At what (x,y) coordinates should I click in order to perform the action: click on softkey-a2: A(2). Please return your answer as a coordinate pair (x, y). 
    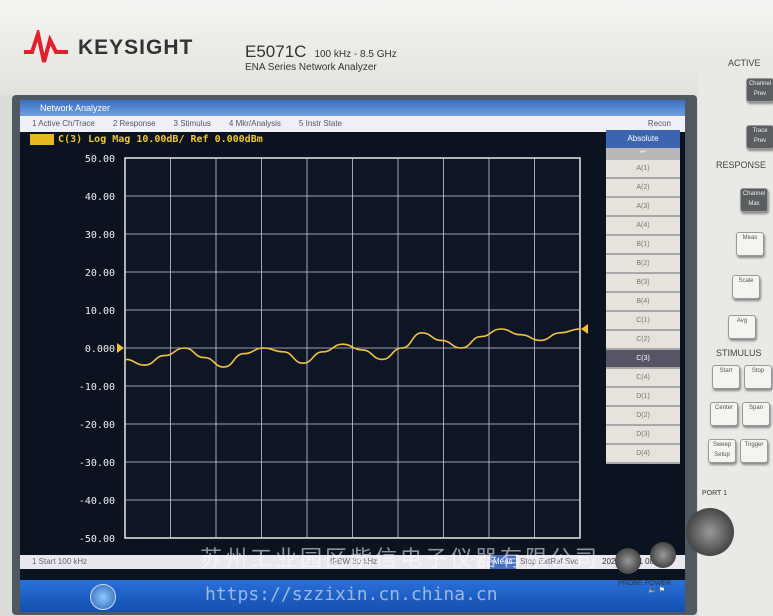
    Looking at the image, I should click on (643, 188).